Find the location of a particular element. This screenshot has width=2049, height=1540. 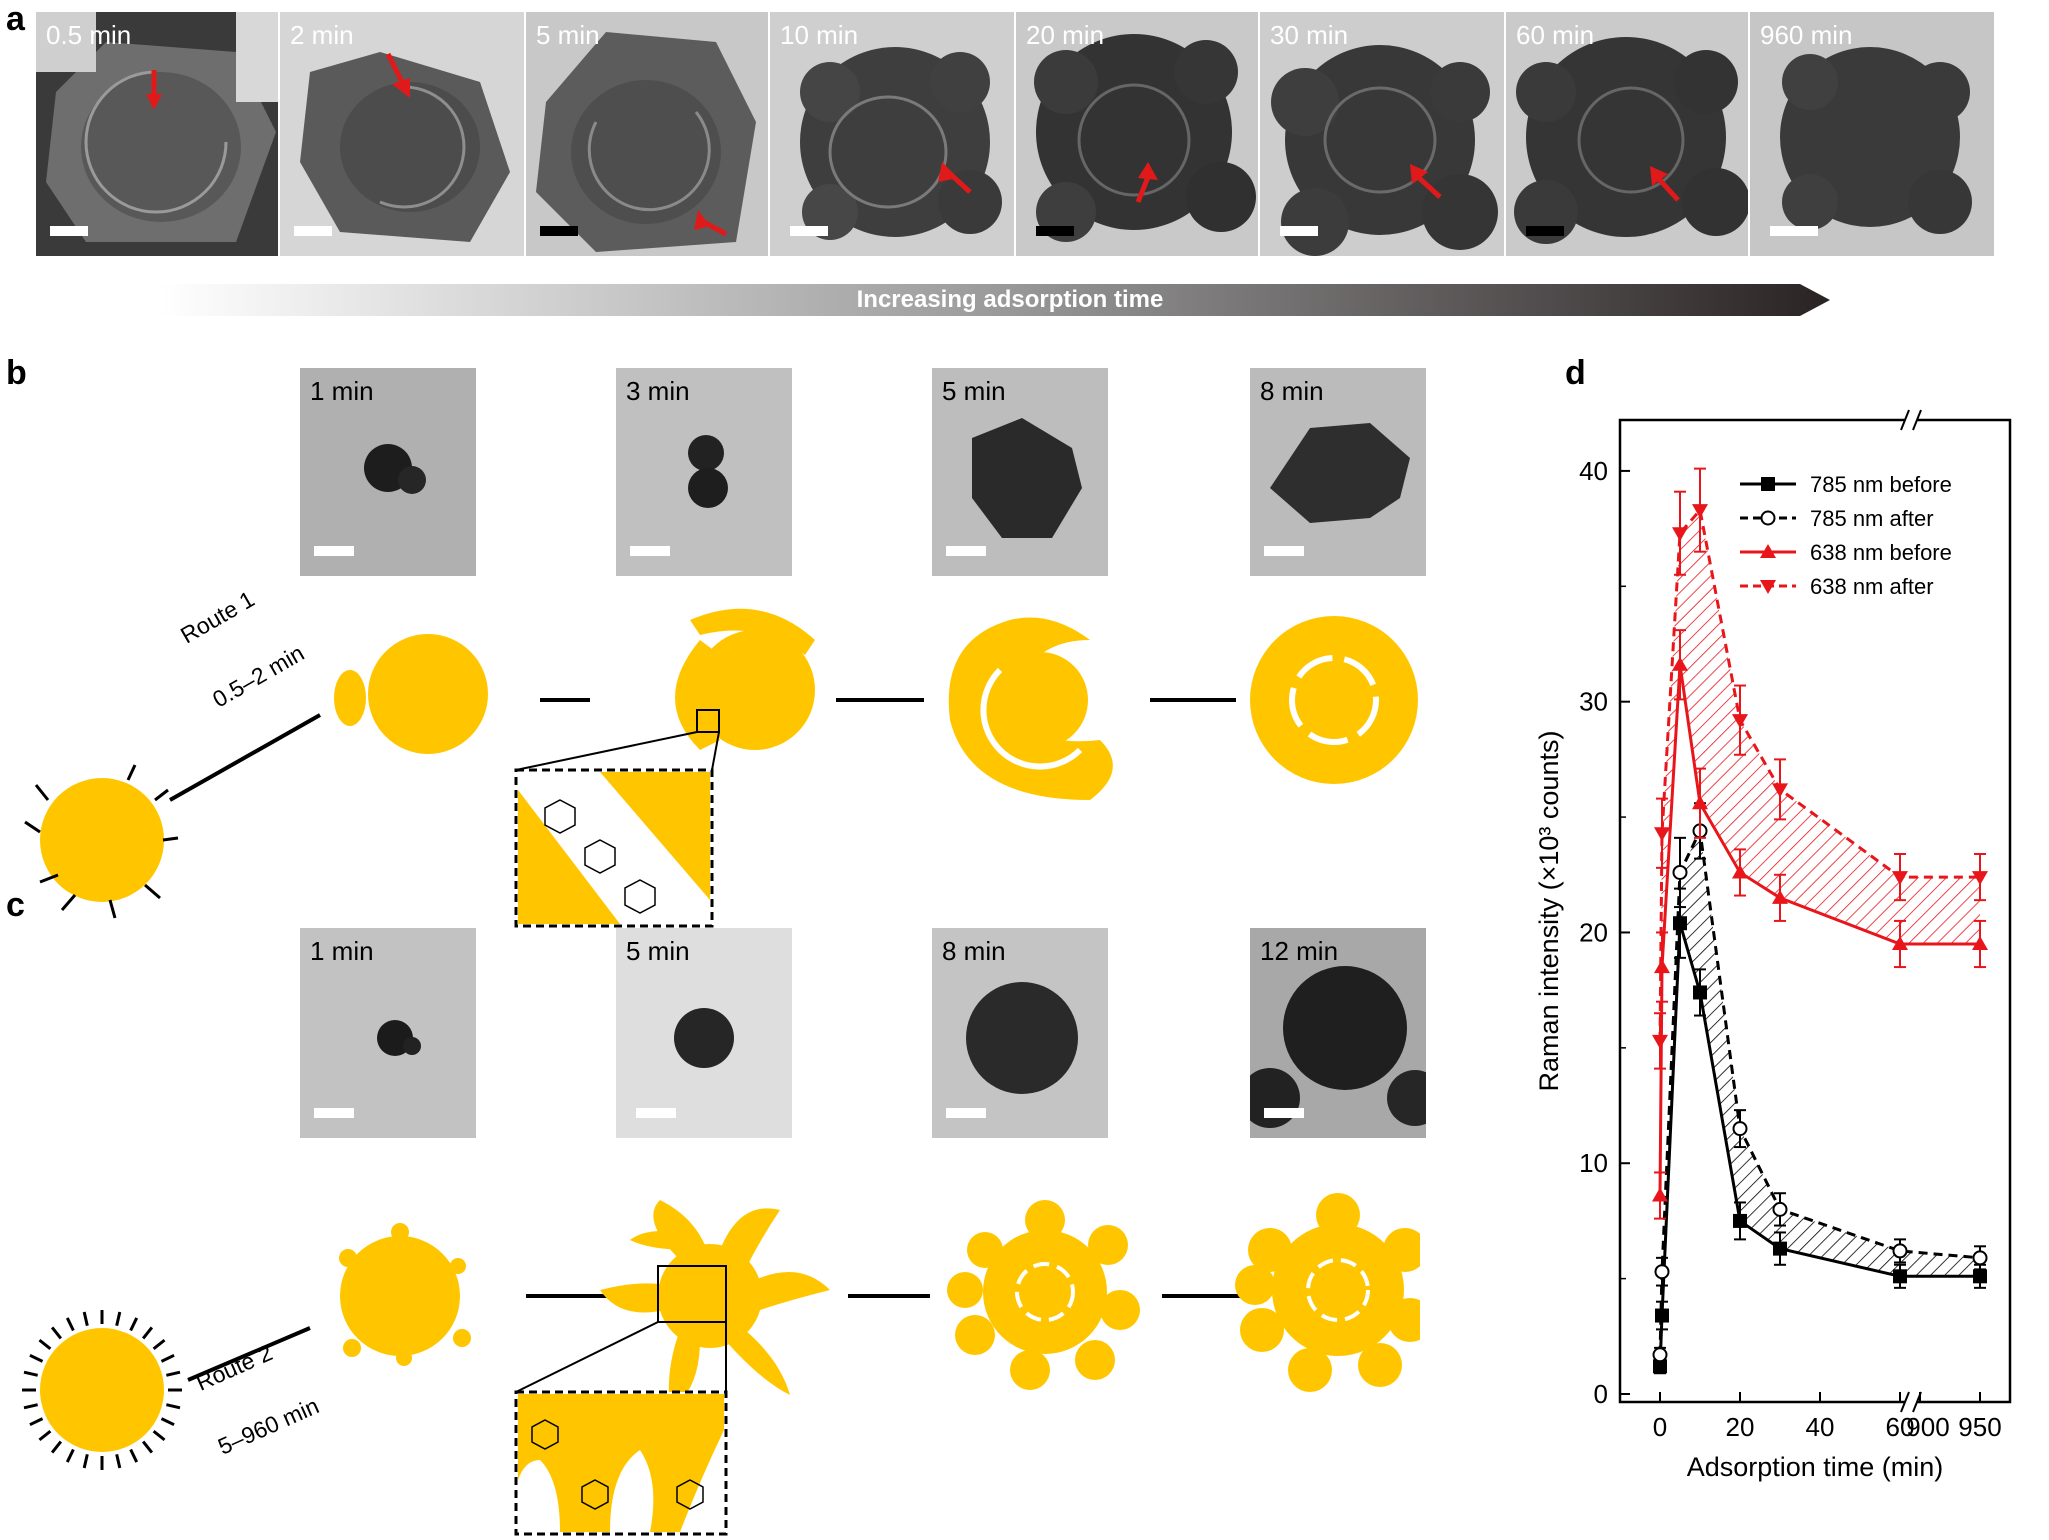

frame-time-label: 2 min is located at coordinates (322, 35).